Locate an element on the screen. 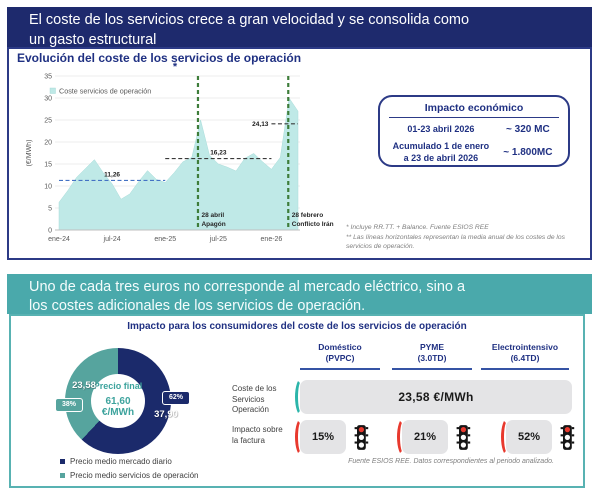  row-label-impacto-factura: Impacto sobre la factura is located at coordinates (257, 435).